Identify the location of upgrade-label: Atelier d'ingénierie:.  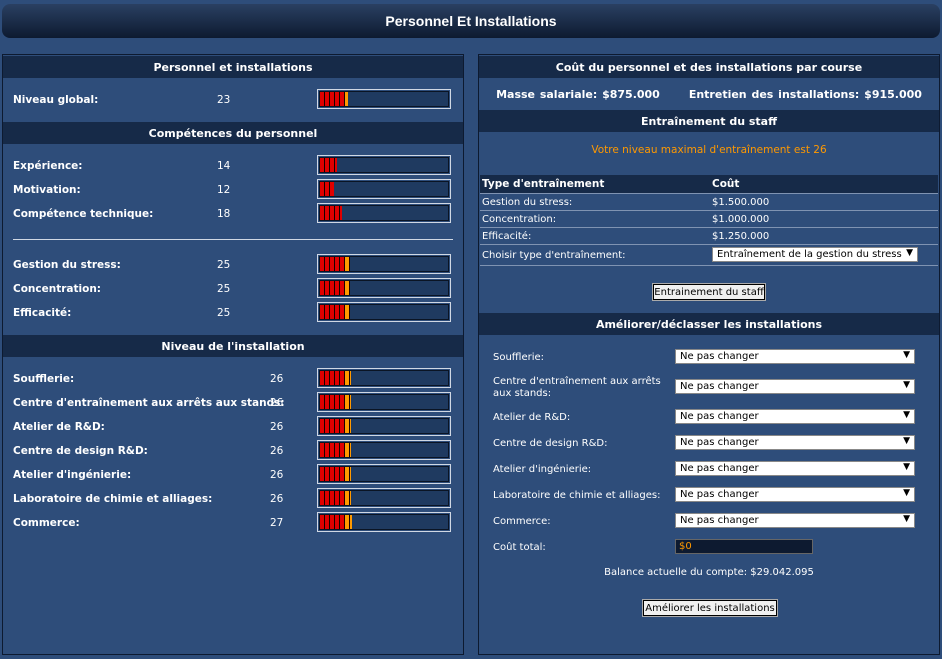
(542, 469).